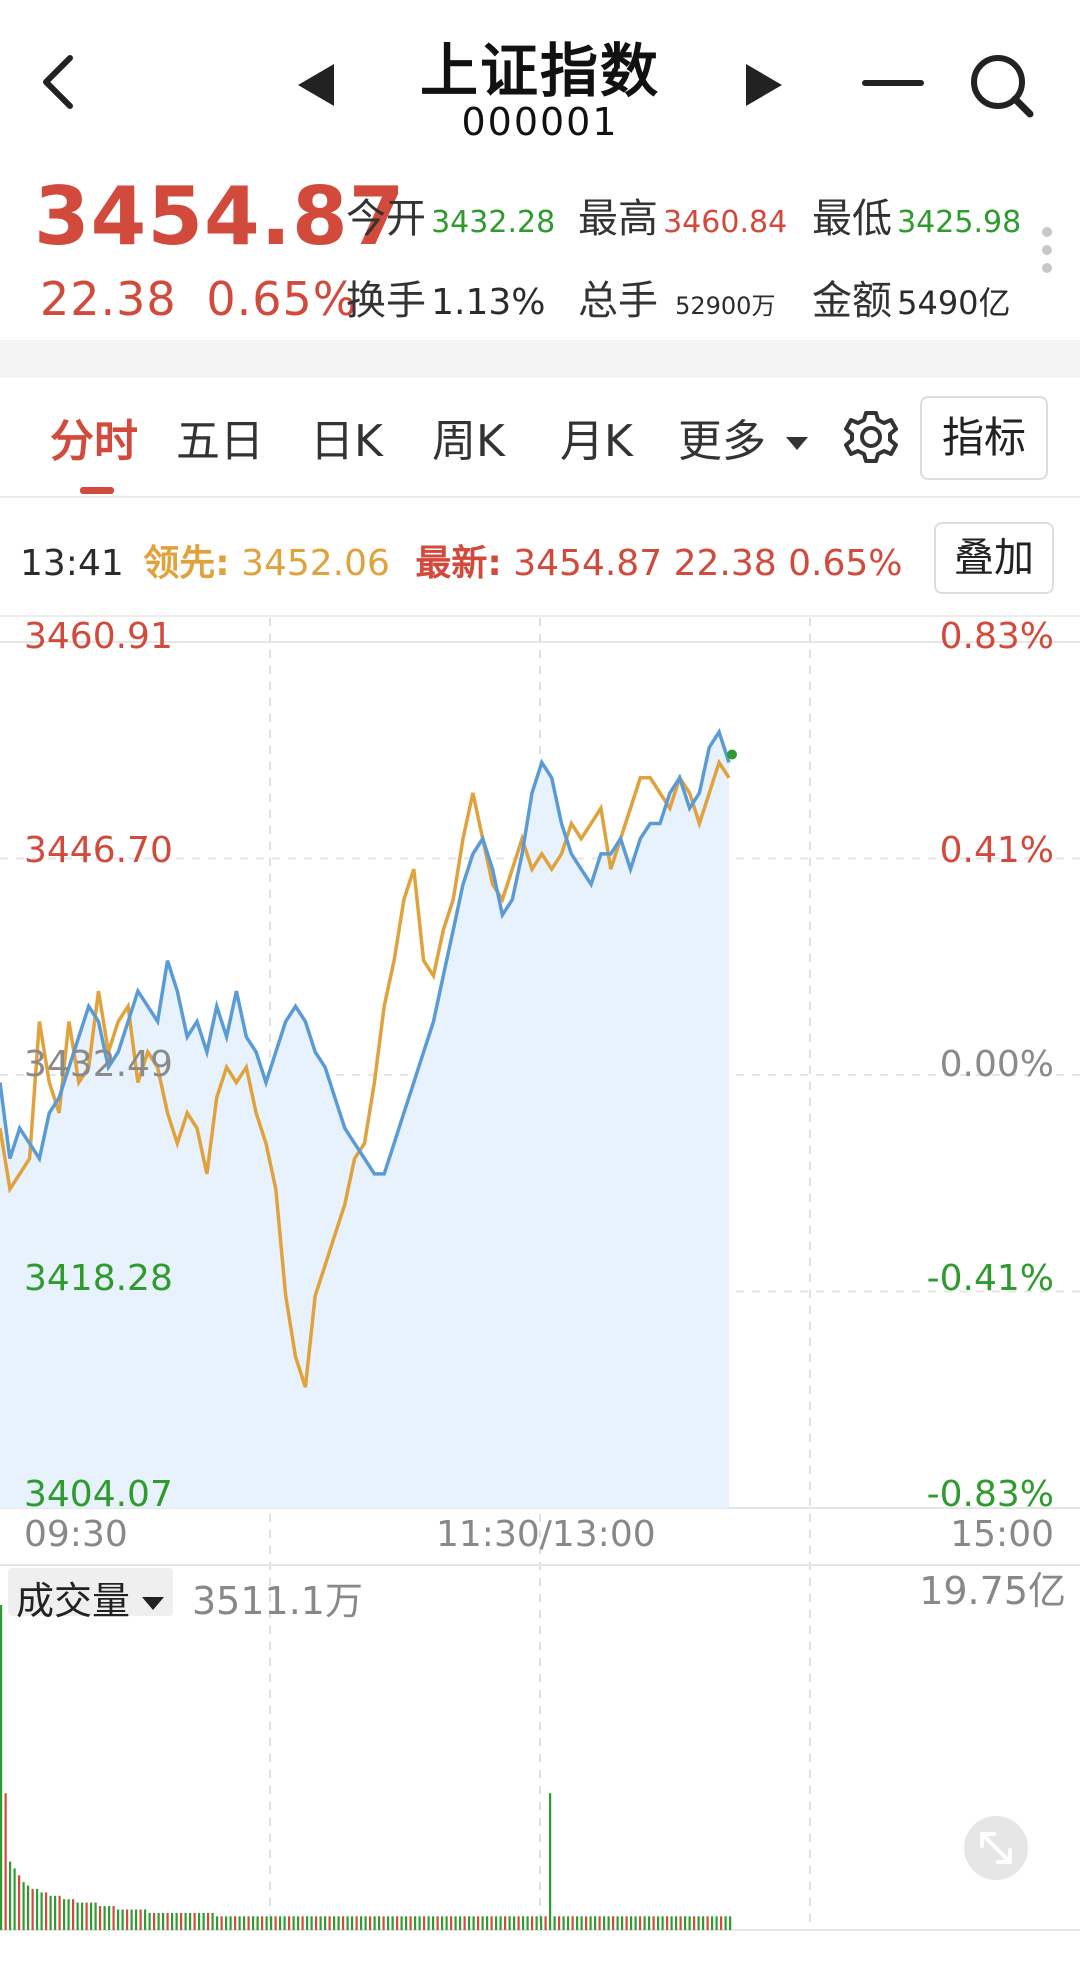 This screenshot has height=1978, width=1080. What do you see at coordinates (58, 82) in the screenshot?
I see `back-arrow-icon` at bounding box center [58, 82].